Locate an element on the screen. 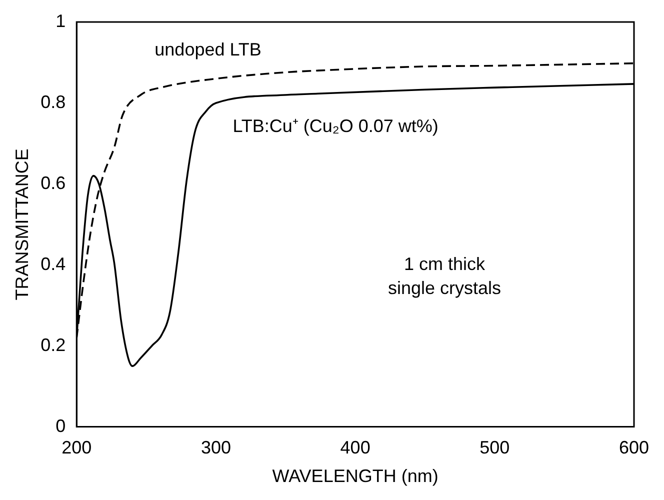 The image size is (664, 500). y-axis-title: TRANSMITTANCE is located at coordinates (22, 224).